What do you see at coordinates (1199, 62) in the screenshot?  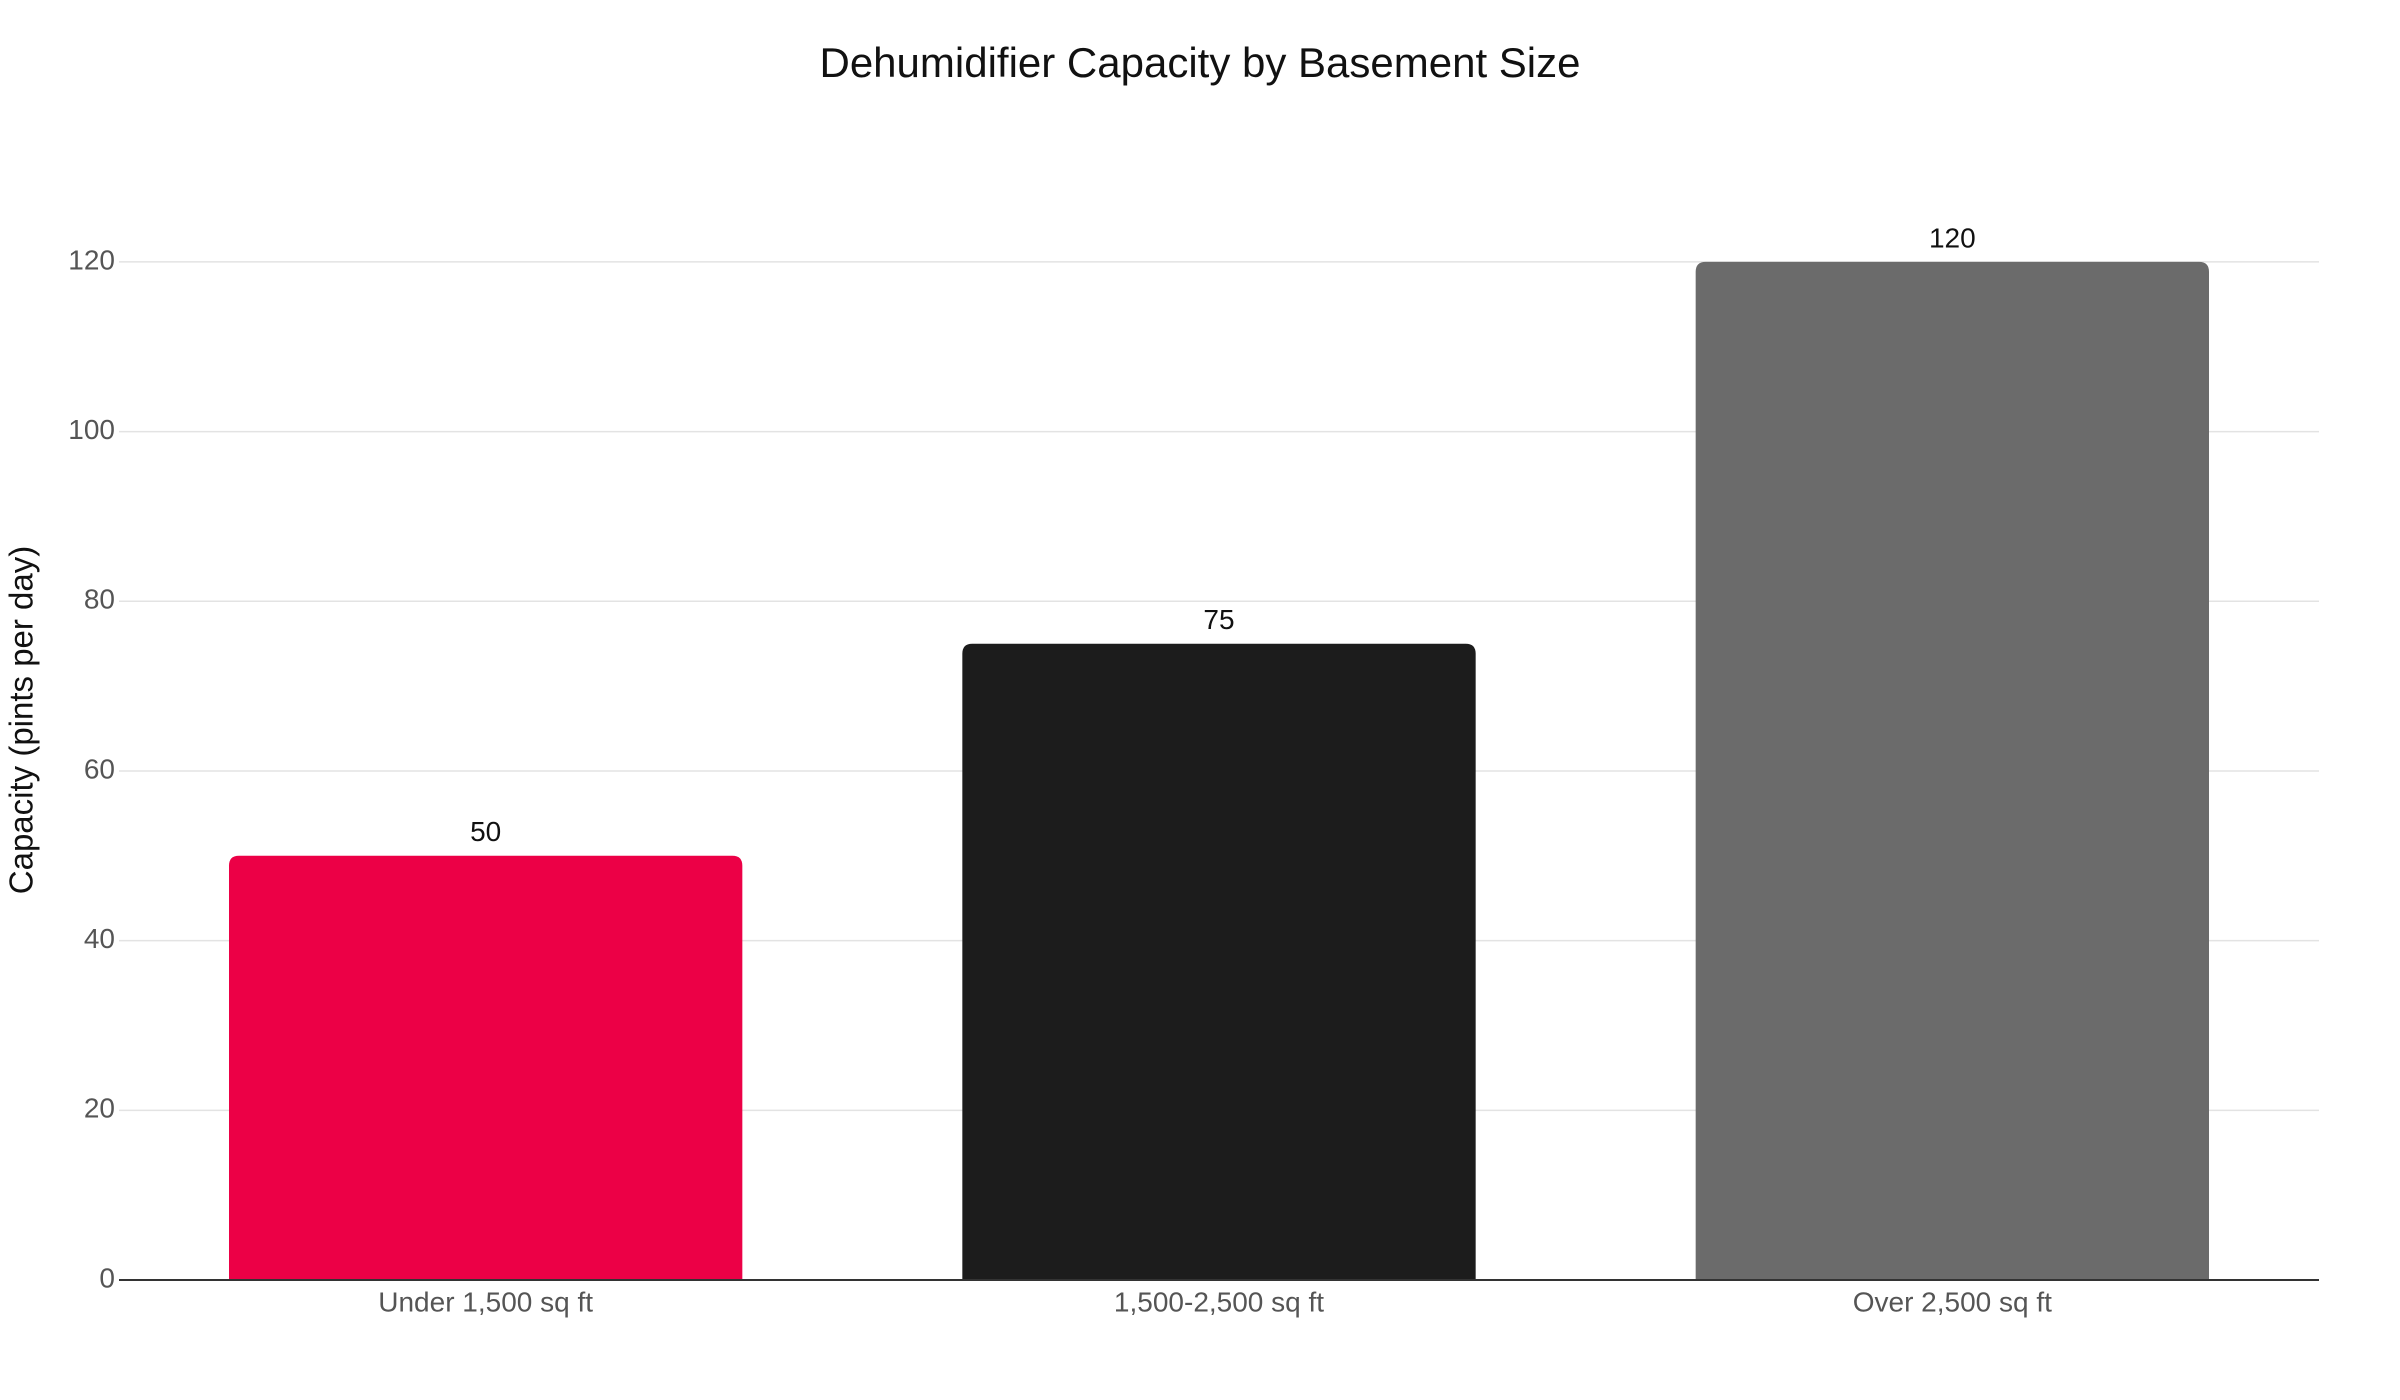 I see `chart-title: Dehumidifier Capacity by Basement Size` at bounding box center [1199, 62].